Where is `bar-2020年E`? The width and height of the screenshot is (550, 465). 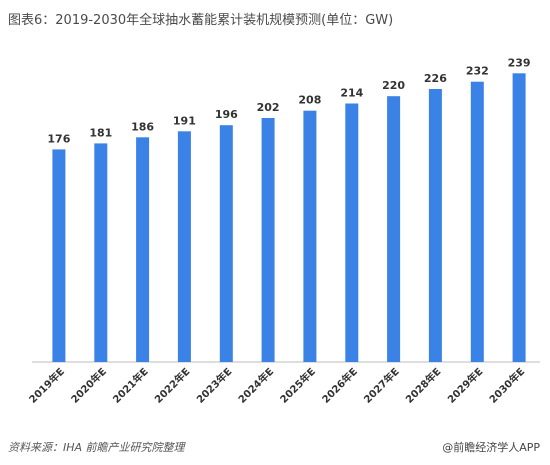
bar-2020年E is located at coordinates (101, 252).